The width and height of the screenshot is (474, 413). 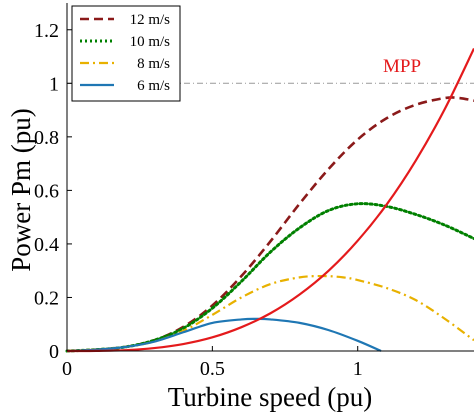 I want to click on x-tick-label: 1, so click(x=358, y=369).